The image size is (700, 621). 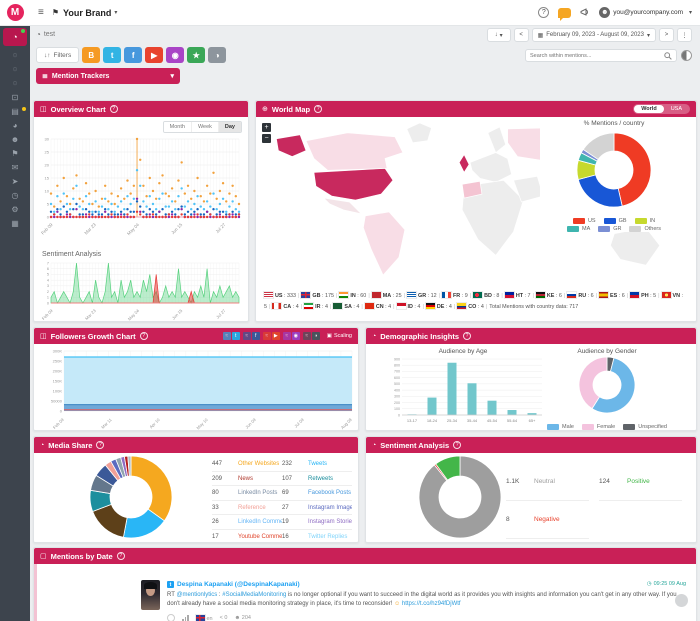 What do you see at coordinates (58, 55) in the screenshot?
I see `filters-button: ↓↑ Filters` at bounding box center [58, 55].